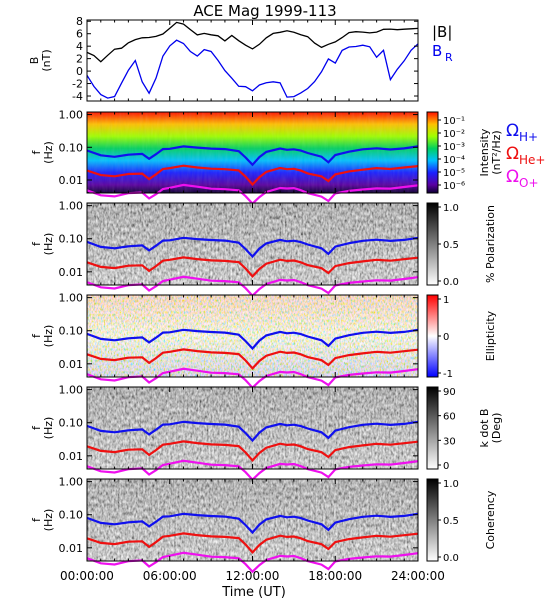  I want to click on colorbar-tick-label: 10⁻⁶, so click(454, 186).